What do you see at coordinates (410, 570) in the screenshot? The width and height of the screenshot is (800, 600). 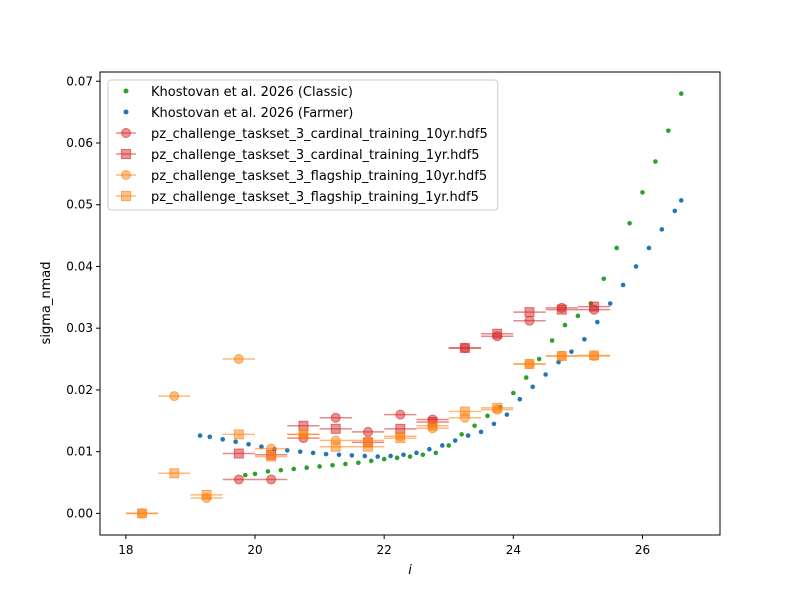 I see `x-axis-label: i` at bounding box center [410, 570].